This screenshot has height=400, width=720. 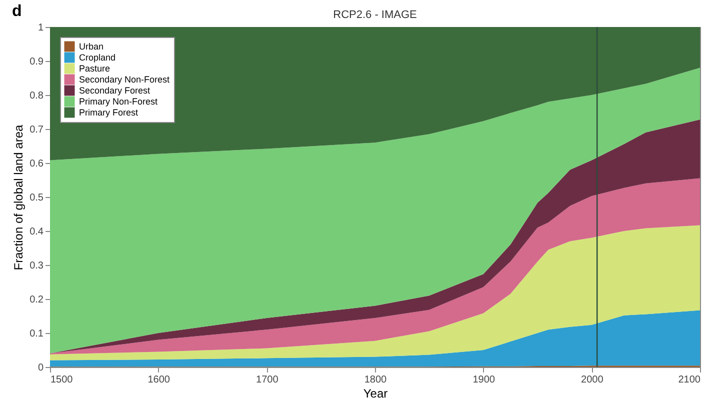 What do you see at coordinates (267, 380) in the screenshot?
I see `x-tick-label: 1700` at bounding box center [267, 380].